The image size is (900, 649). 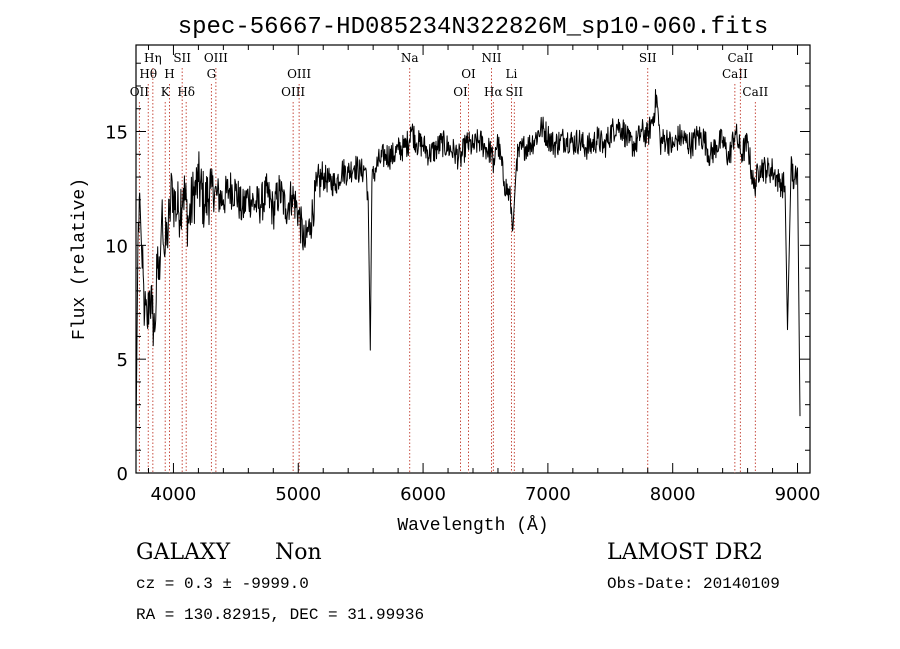 What do you see at coordinates (148, 74) in the screenshot?
I see `line-marker-label: Hθ` at bounding box center [148, 74].